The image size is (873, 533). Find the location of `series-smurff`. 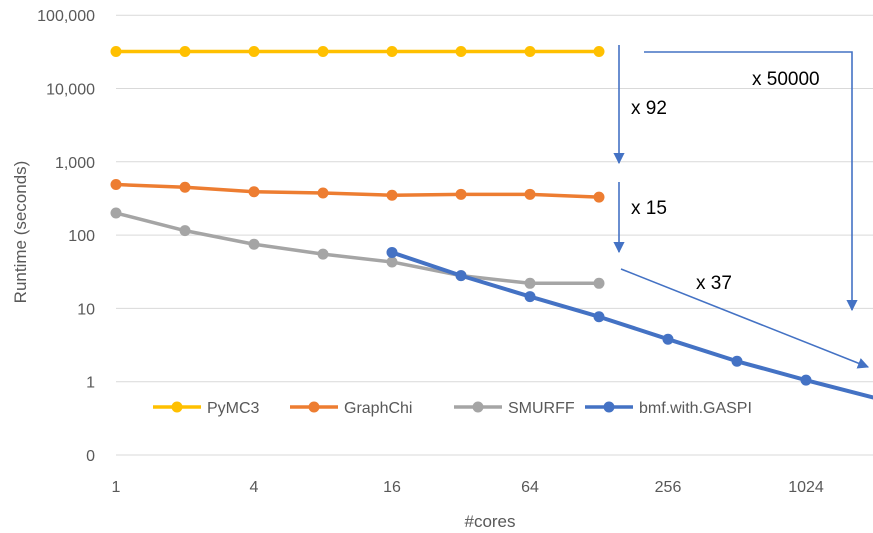

series-smurff is located at coordinates (357, 248).